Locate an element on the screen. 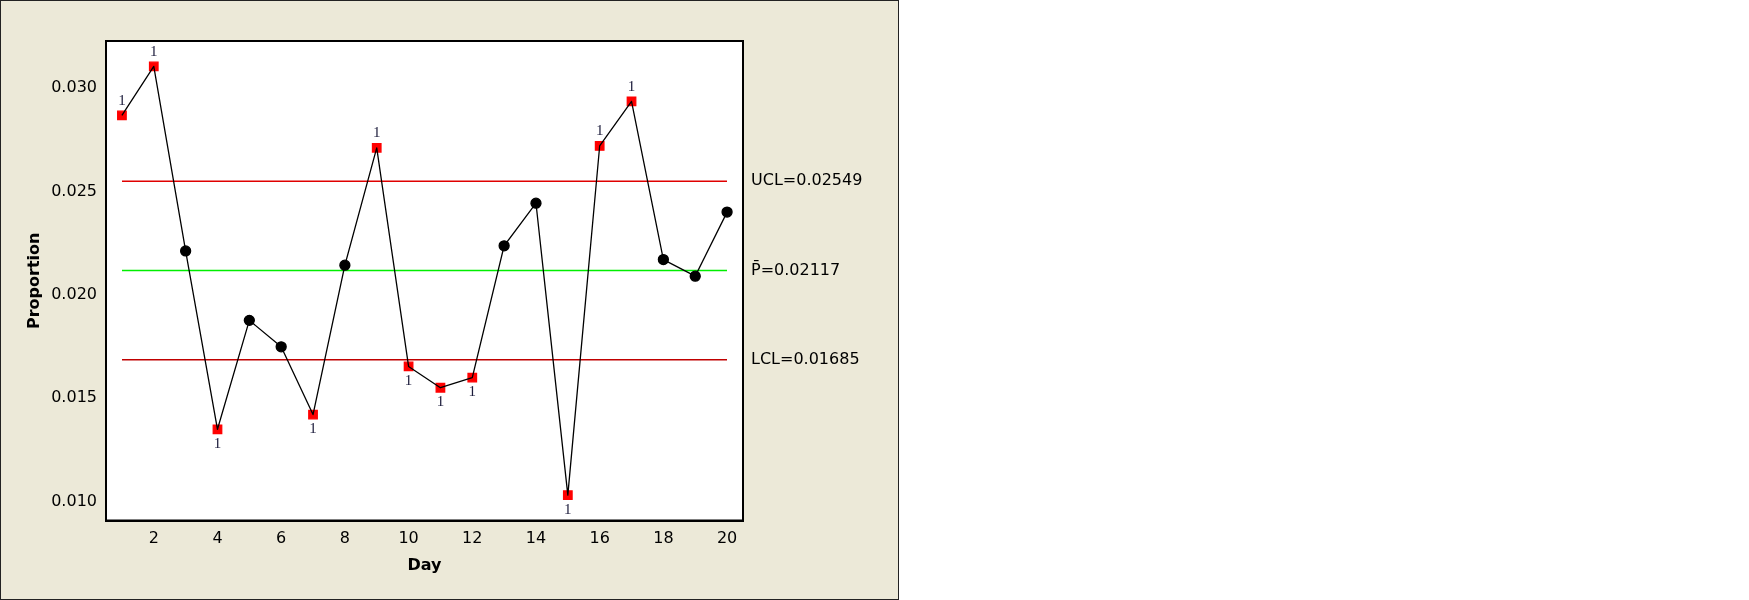 This screenshot has height=600, width=1749. ref-line-label: UCL=0.02549 is located at coordinates (807, 180).